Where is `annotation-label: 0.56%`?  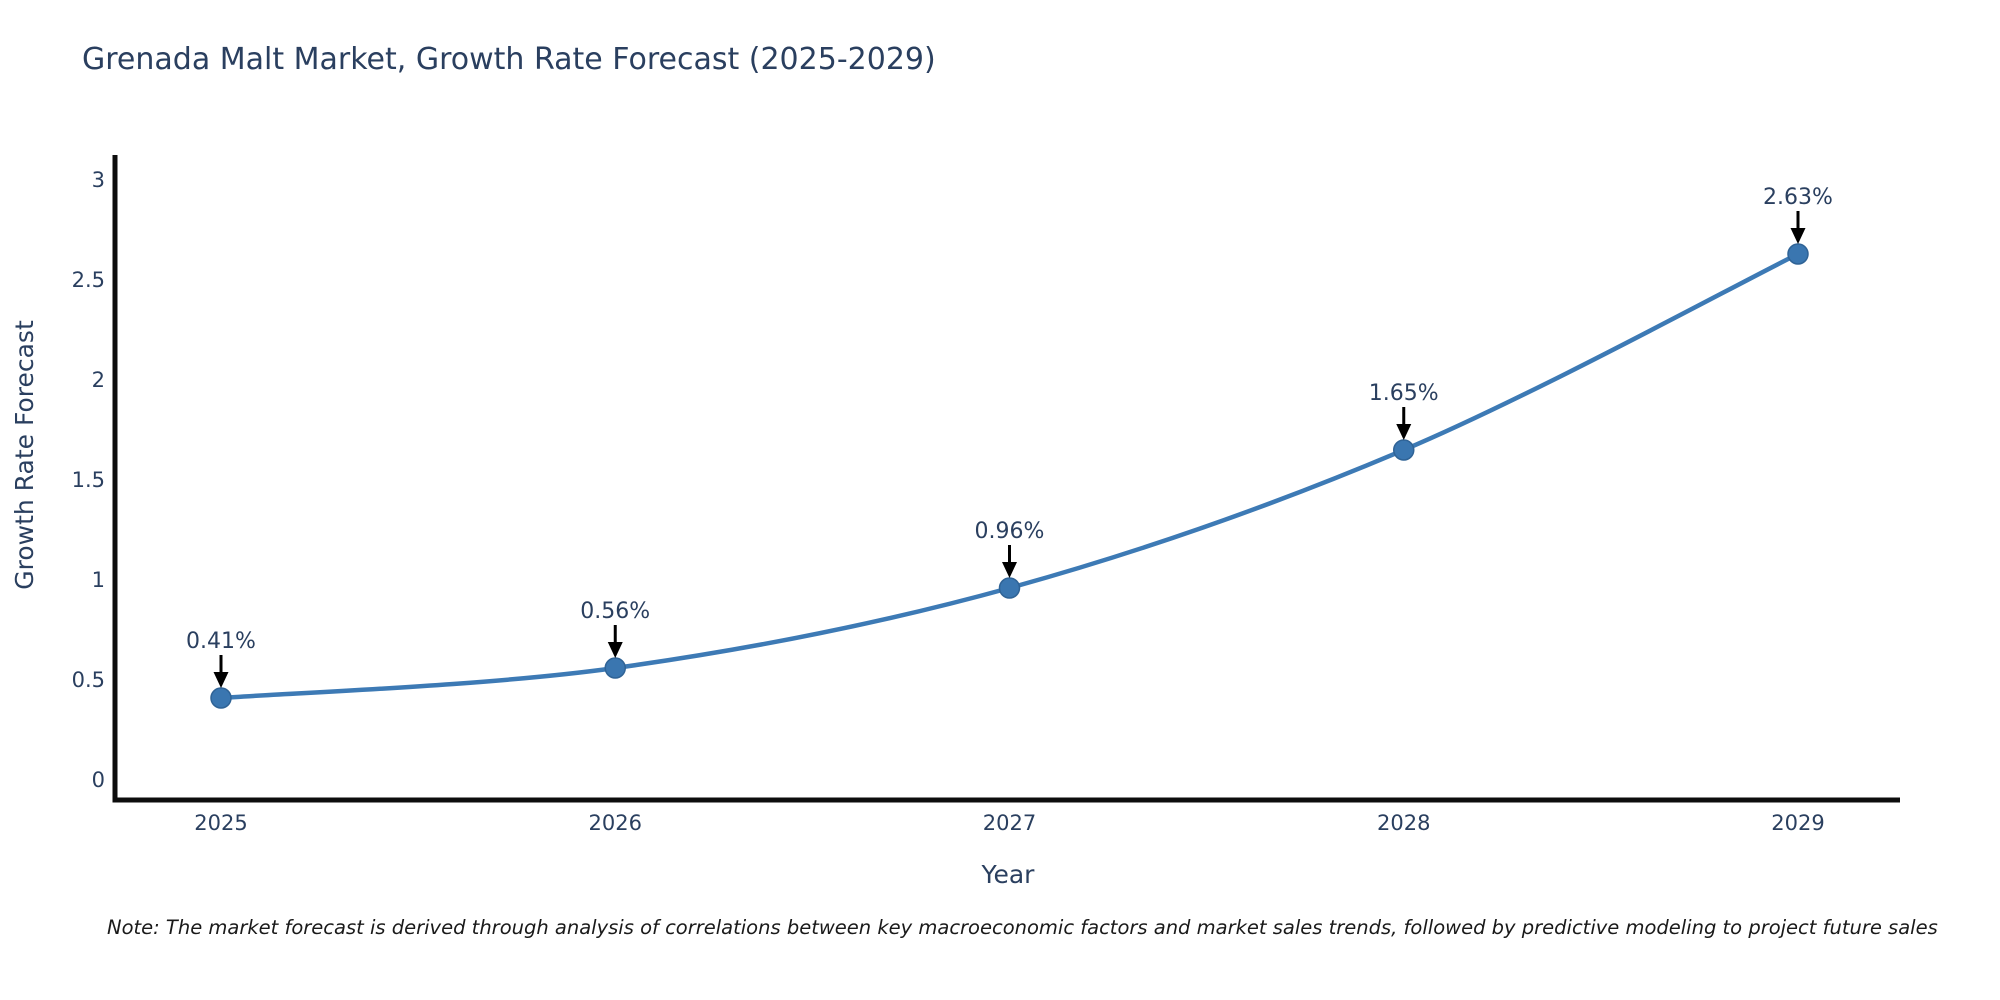 annotation-label: 0.56% is located at coordinates (615, 611).